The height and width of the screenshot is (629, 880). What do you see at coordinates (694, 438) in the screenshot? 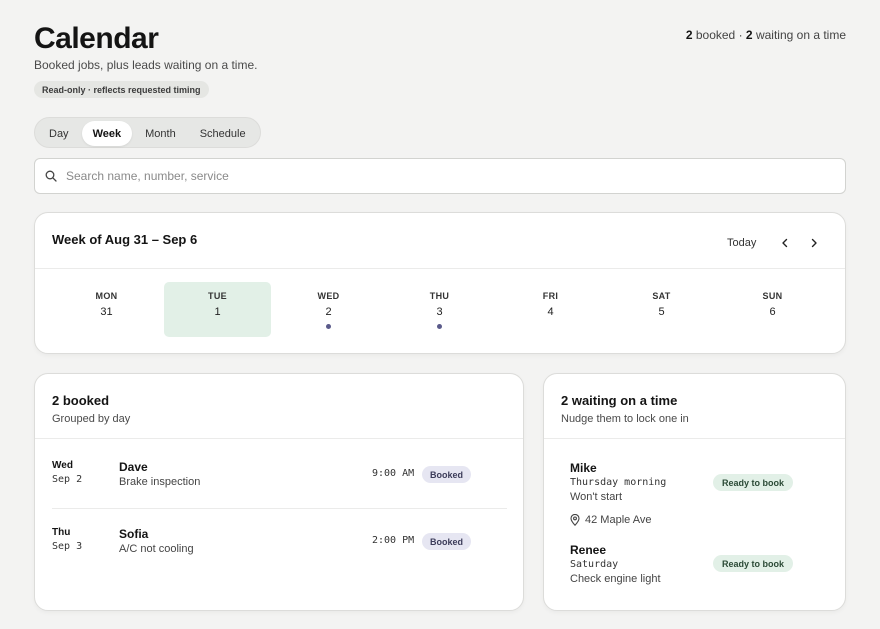
I see `waiting-divider` at bounding box center [694, 438].